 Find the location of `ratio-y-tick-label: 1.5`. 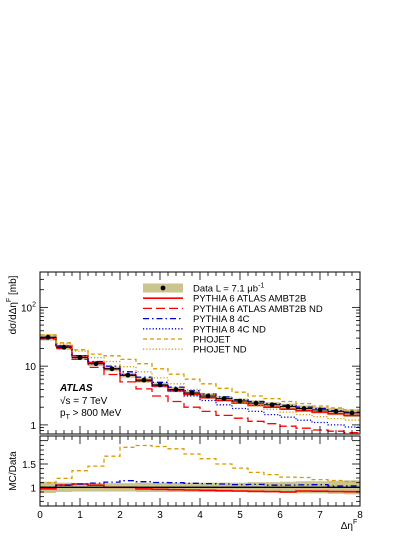

ratio-y-tick-label: 1.5 is located at coordinates (29, 465).